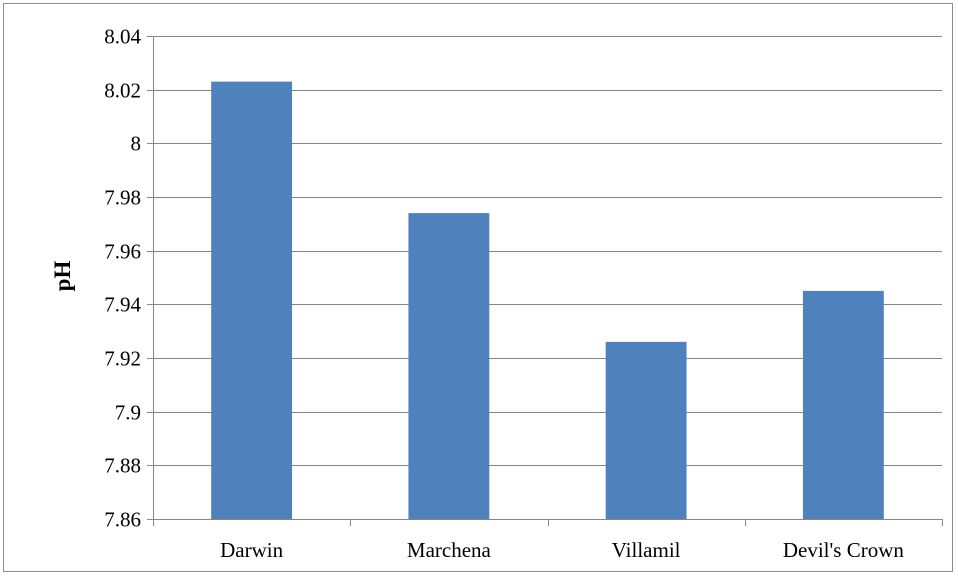 The width and height of the screenshot is (958, 577). What do you see at coordinates (62, 276) in the screenshot?
I see `y-axis-title: pH` at bounding box center [62, 276].